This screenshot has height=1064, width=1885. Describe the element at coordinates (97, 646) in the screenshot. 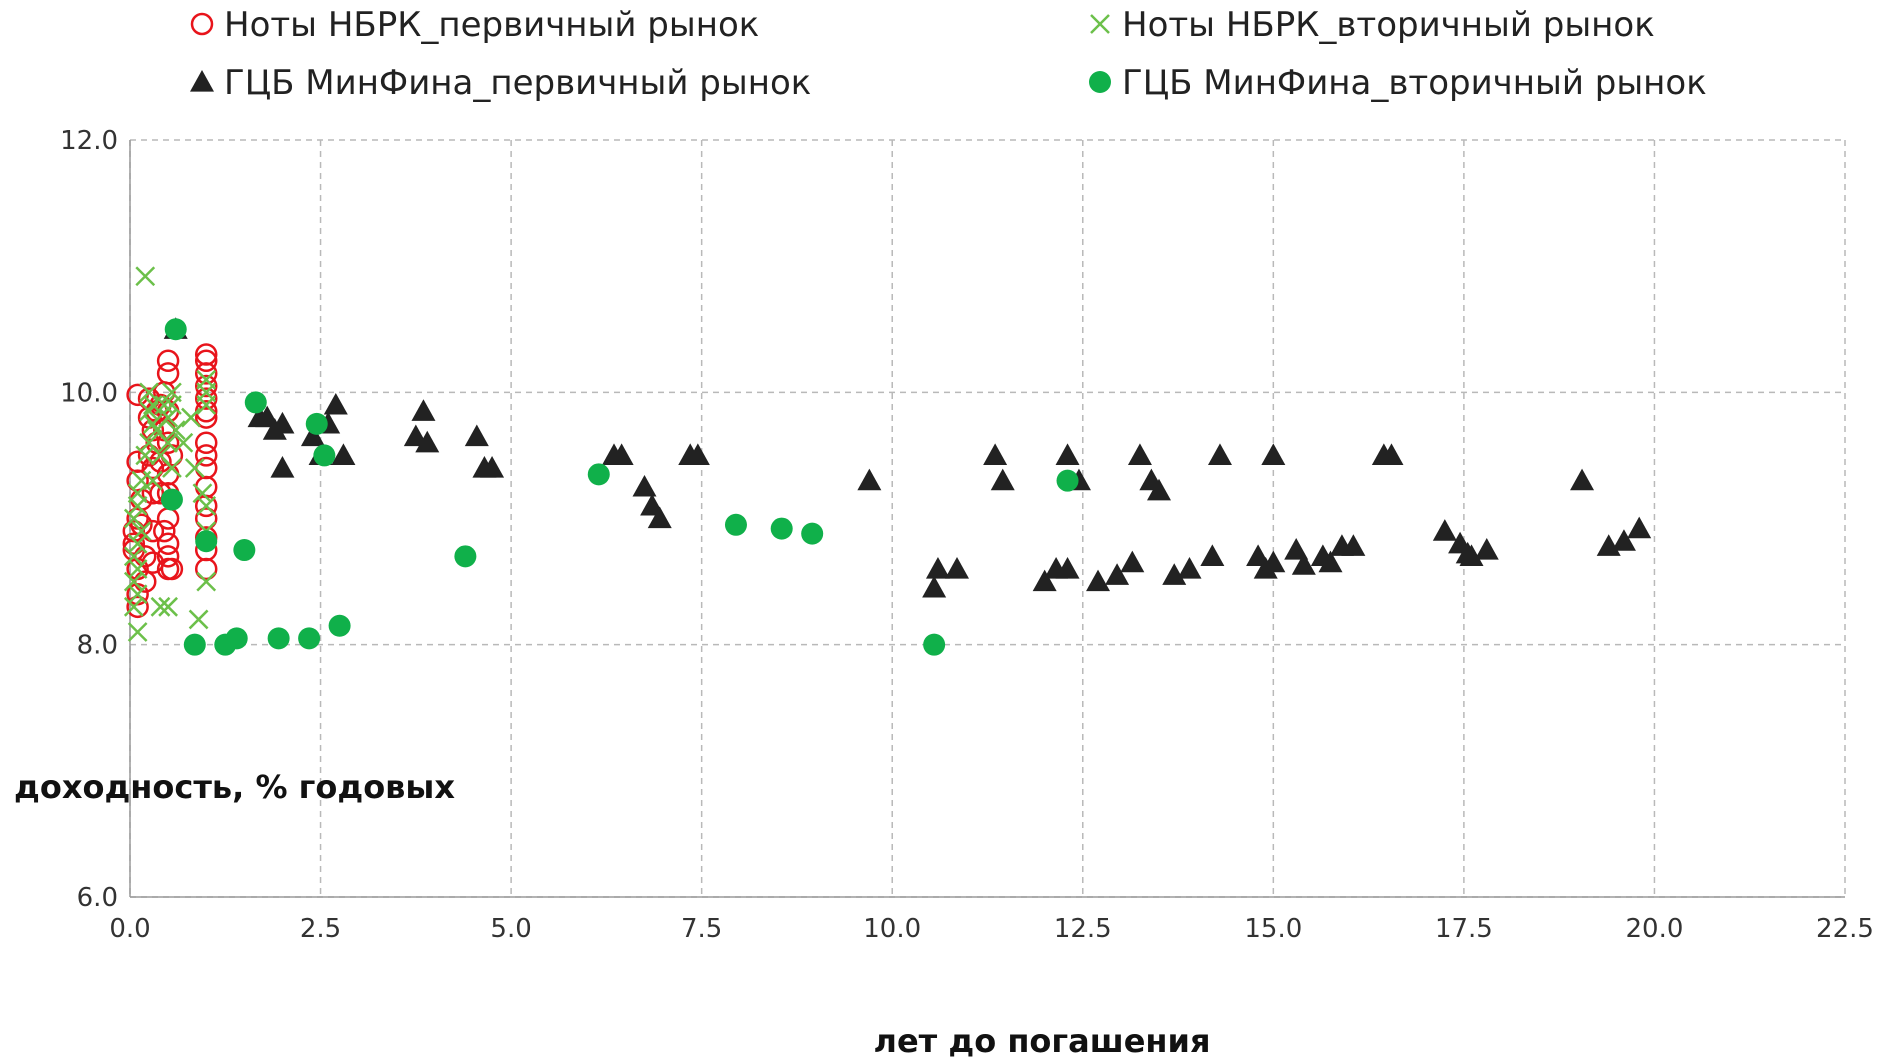

I see `y-tick-label: 8.0` at that location.